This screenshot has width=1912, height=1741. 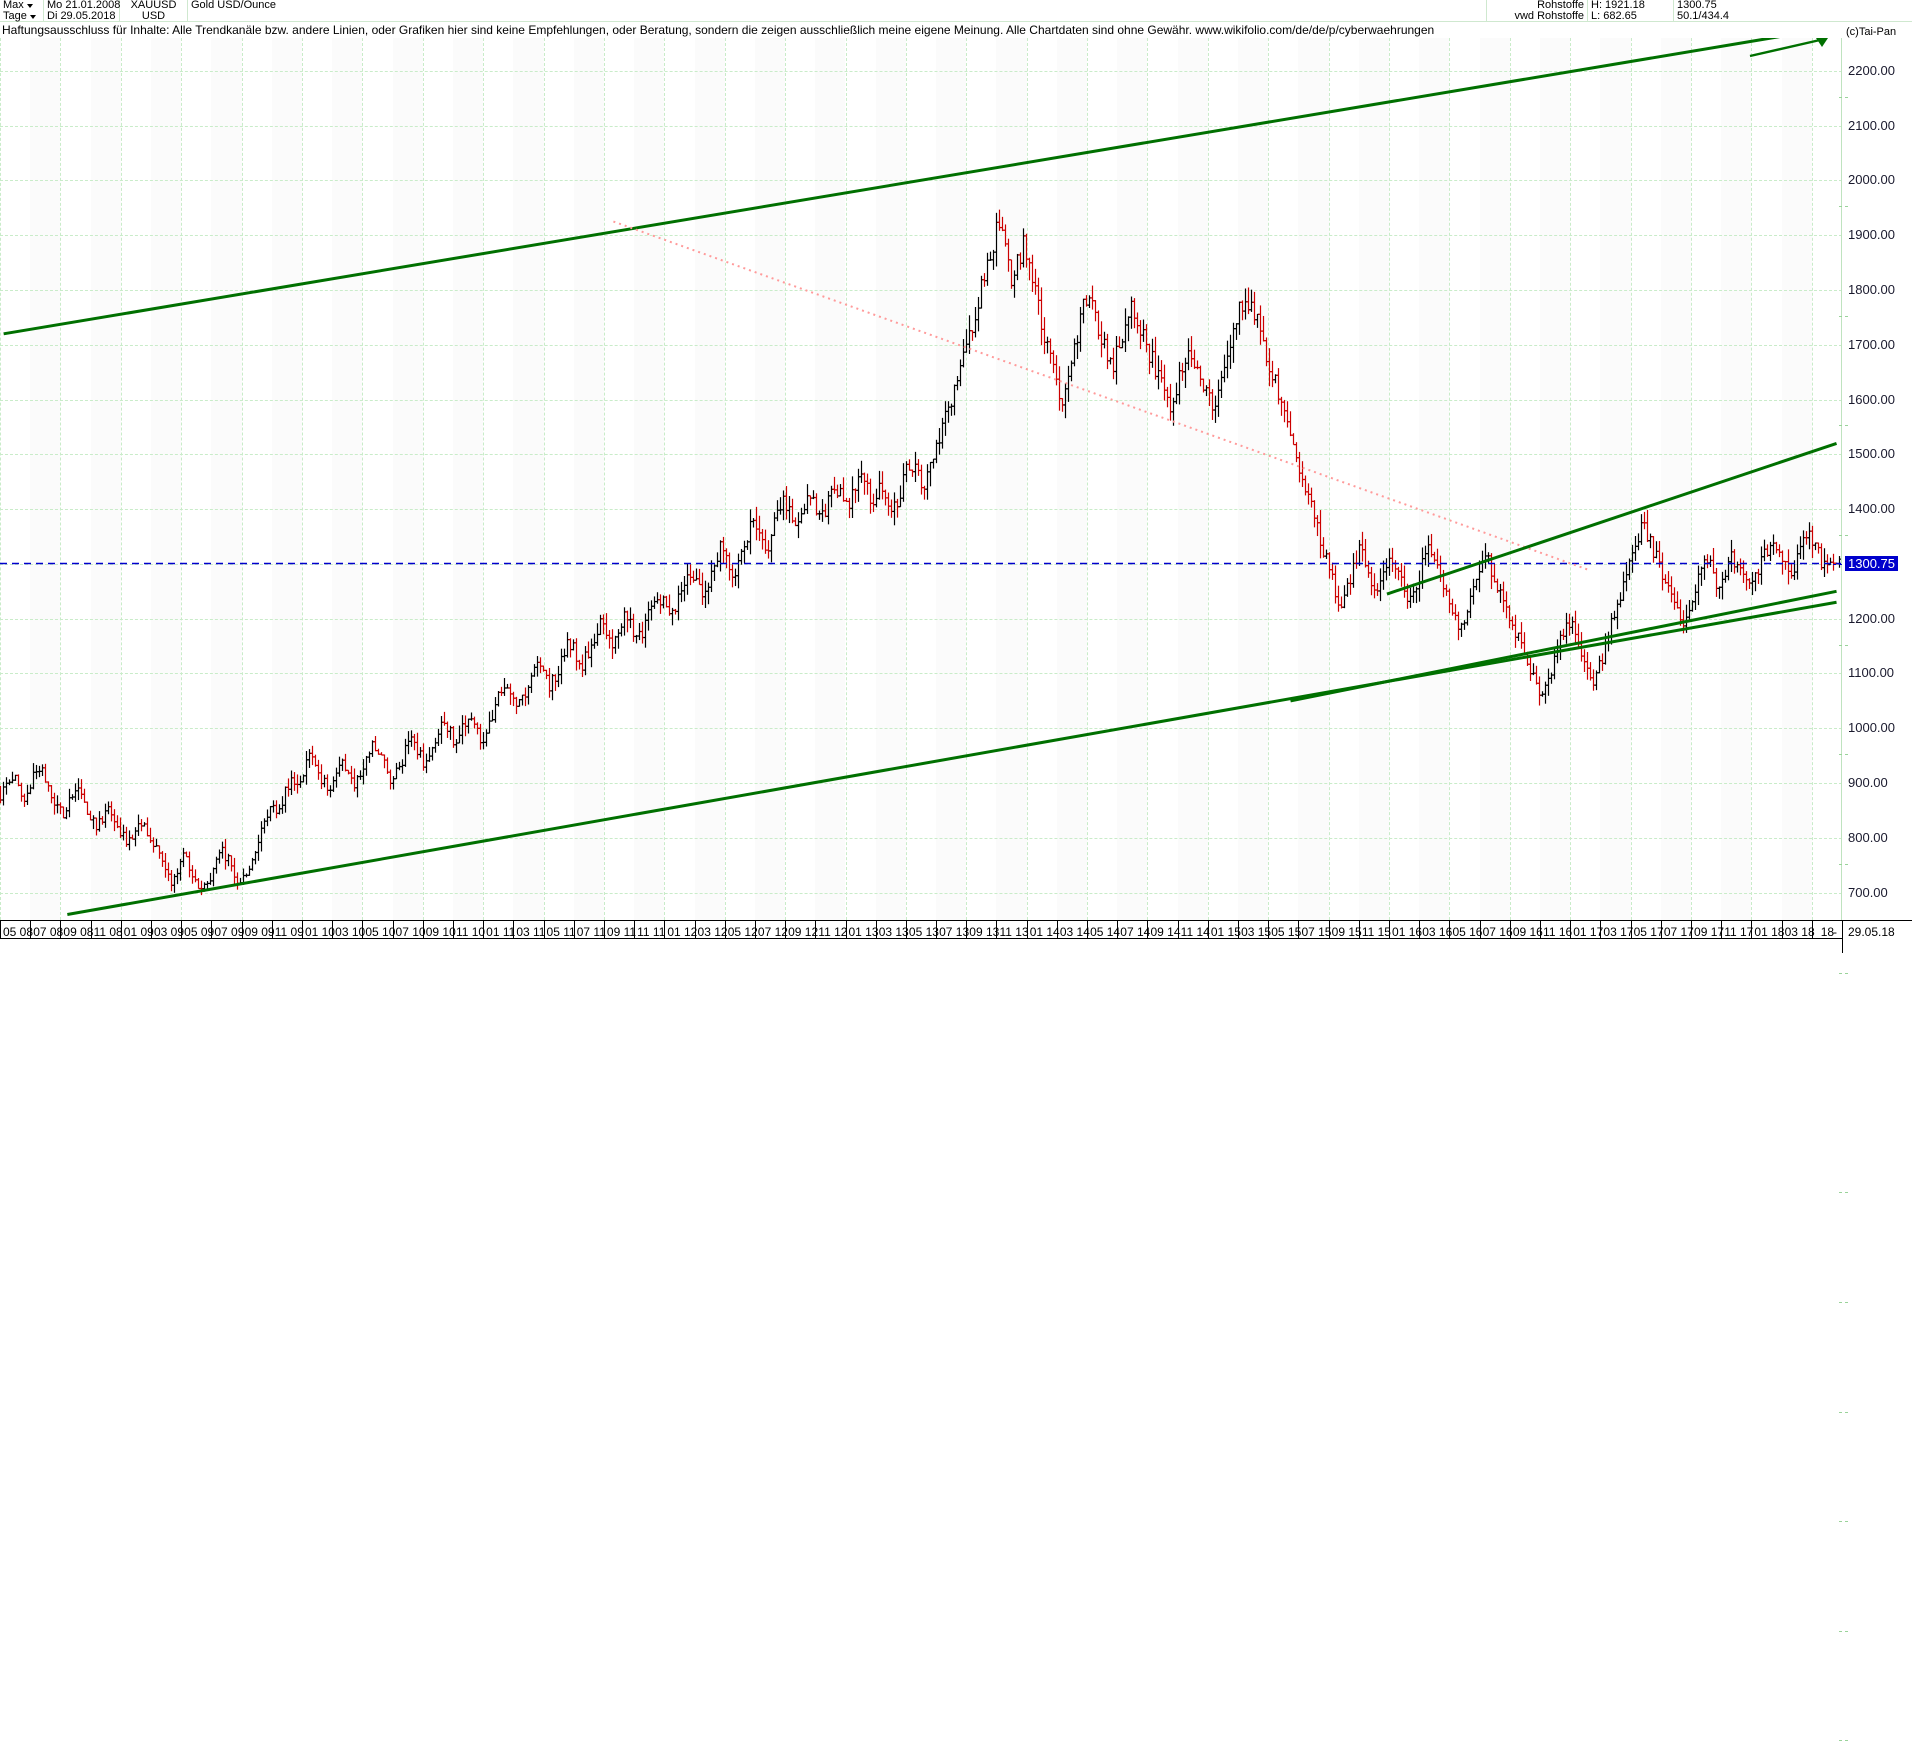 What do you see at coordinates (78, 932) in the screenshot?
I see `time-tick-label: 09 08` at bounding box center [78, 932].